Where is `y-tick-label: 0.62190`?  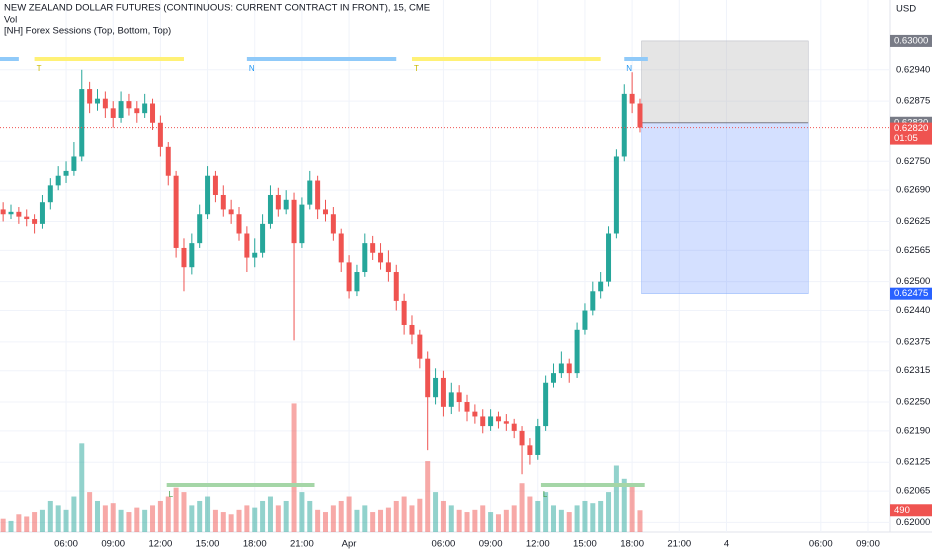
y-tick-label: 0.62190 is located at coordinates (913, 430).